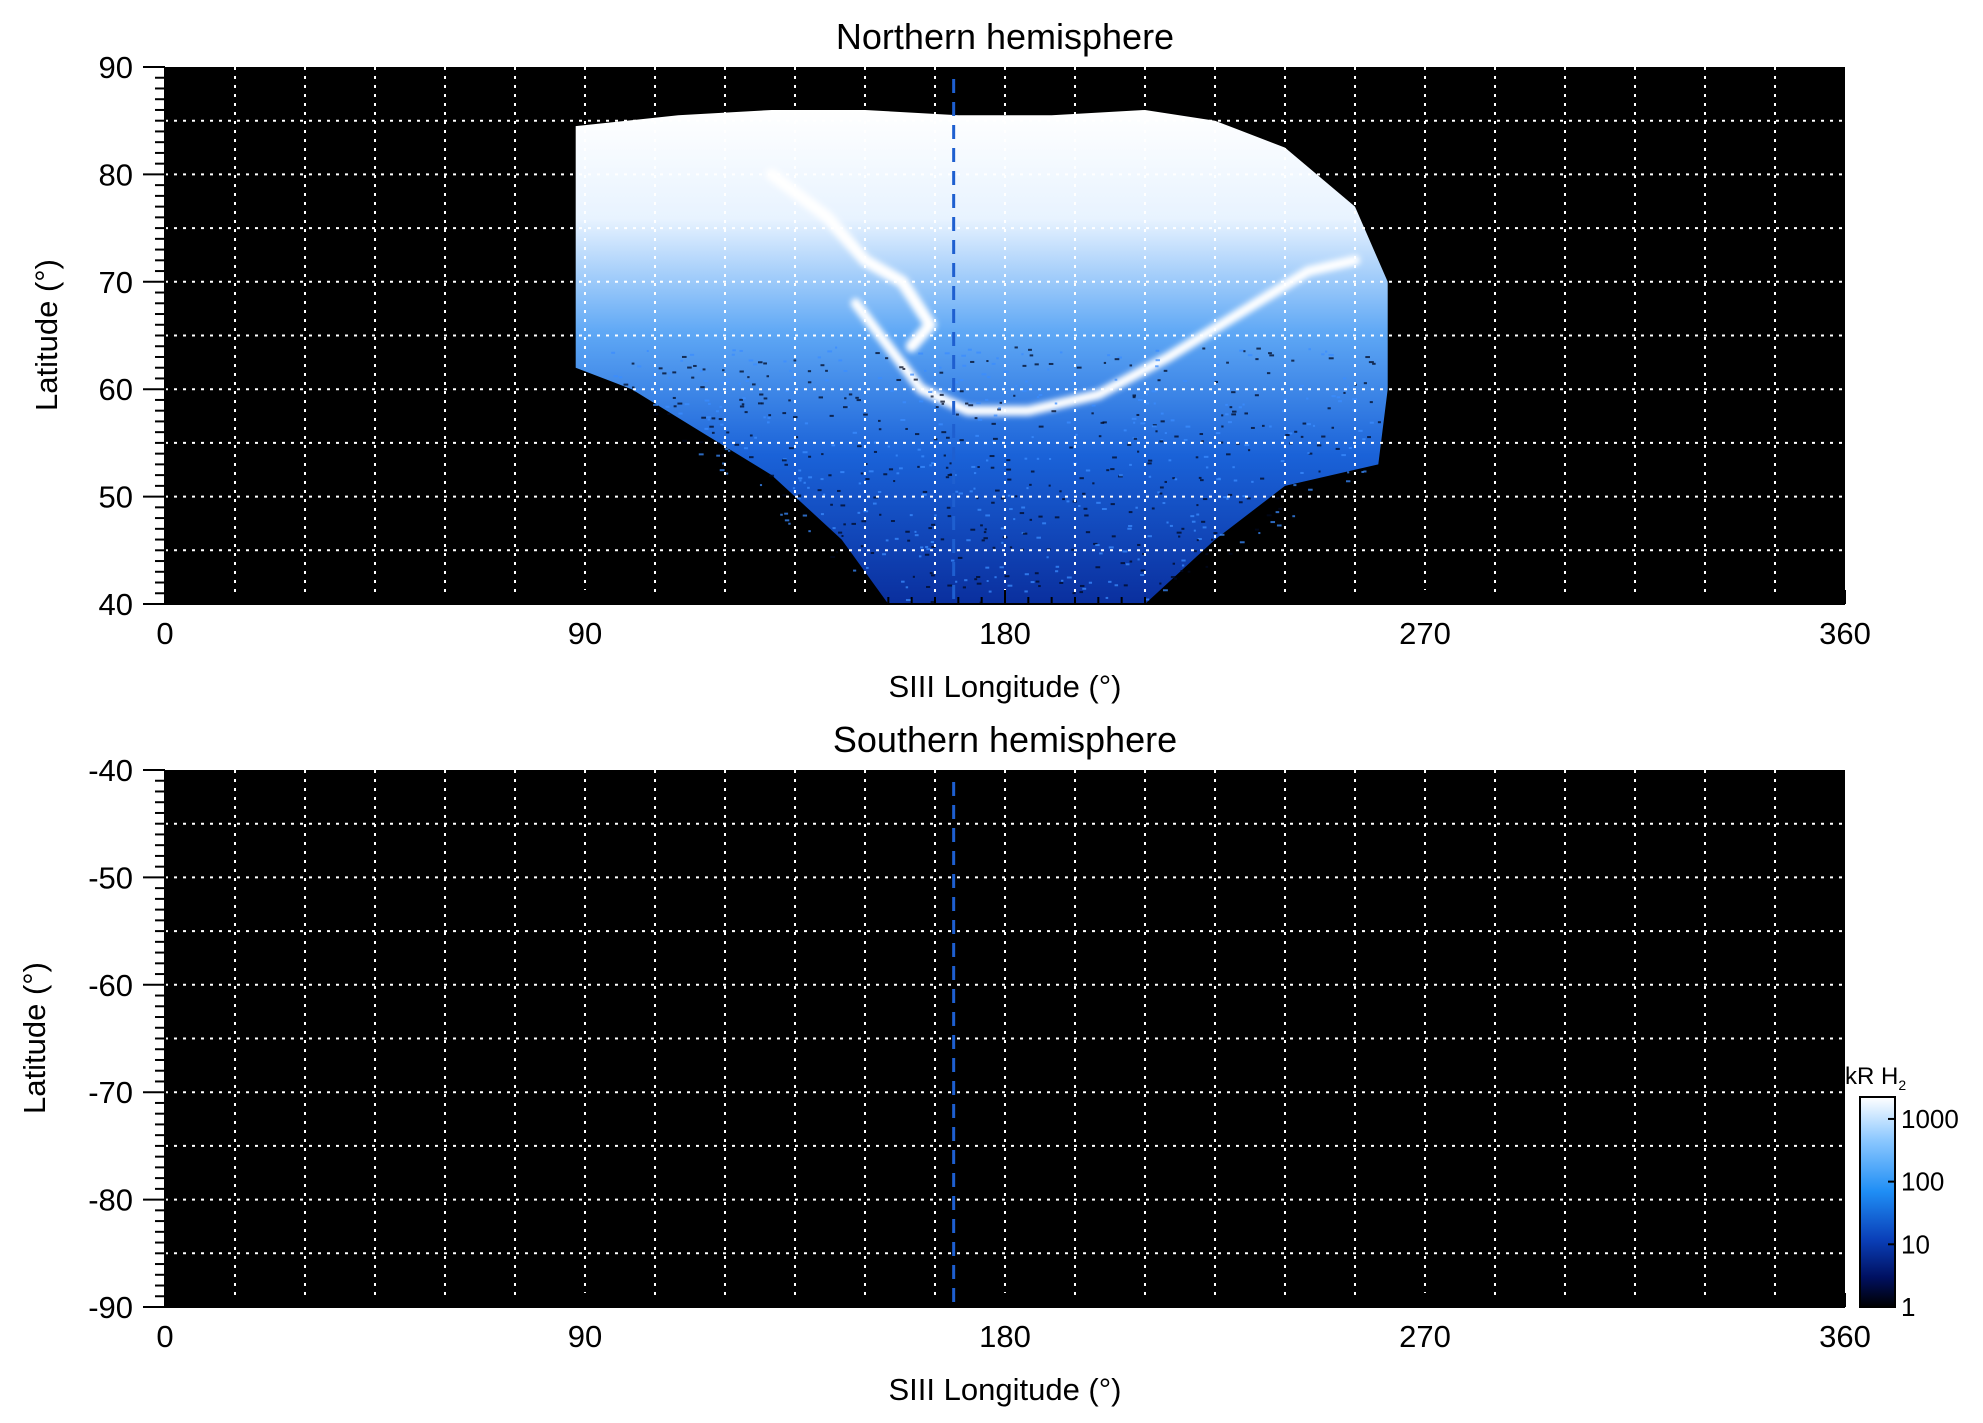 This screenshot has width=1983, height=1423. Describe the element at coordinates (1105, 335) in the screenshot. I see `north-main-oval` at that location.